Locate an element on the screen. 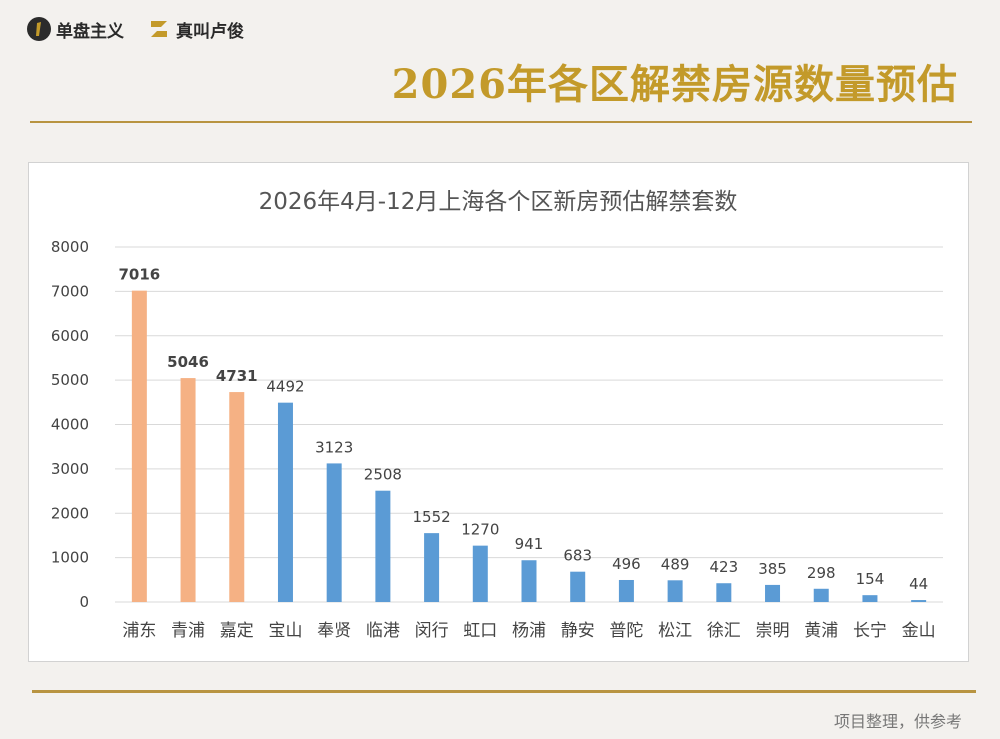 The width and height of the screenshot is (1000, 739). x-tick-label: 奉贤 is located at coordinates (334, 631).